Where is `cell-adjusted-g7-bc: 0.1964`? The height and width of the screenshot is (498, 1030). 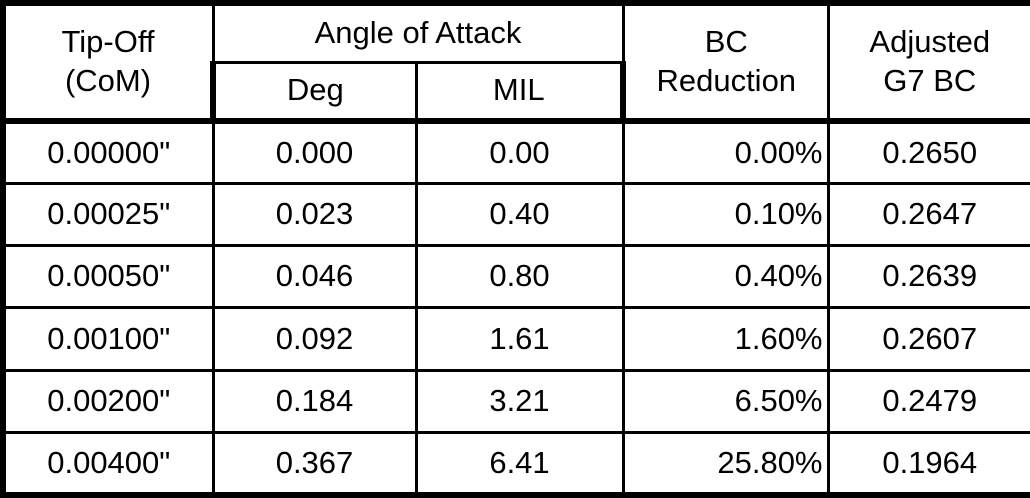 cell-adjusted-g7-bc: 0.1964 is located at coordinates (928, 464).